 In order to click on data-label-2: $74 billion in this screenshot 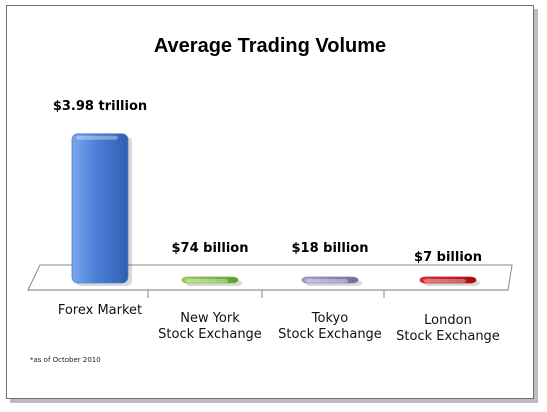, I will do `click(210, 248)`.